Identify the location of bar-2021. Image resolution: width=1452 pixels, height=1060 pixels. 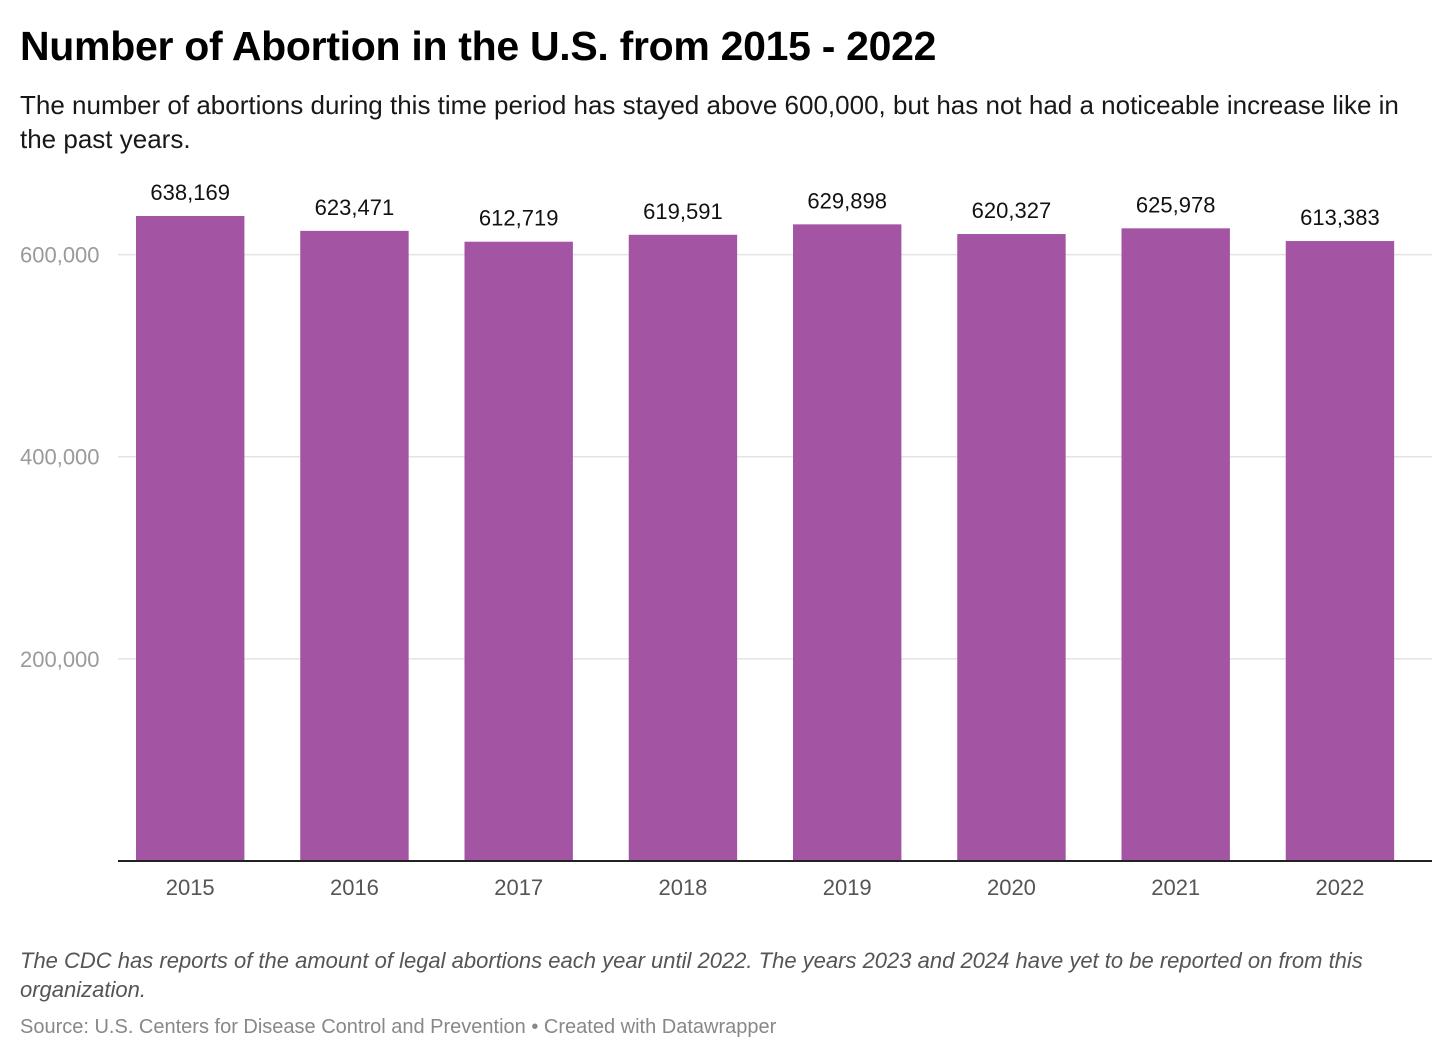
(1175, 545).